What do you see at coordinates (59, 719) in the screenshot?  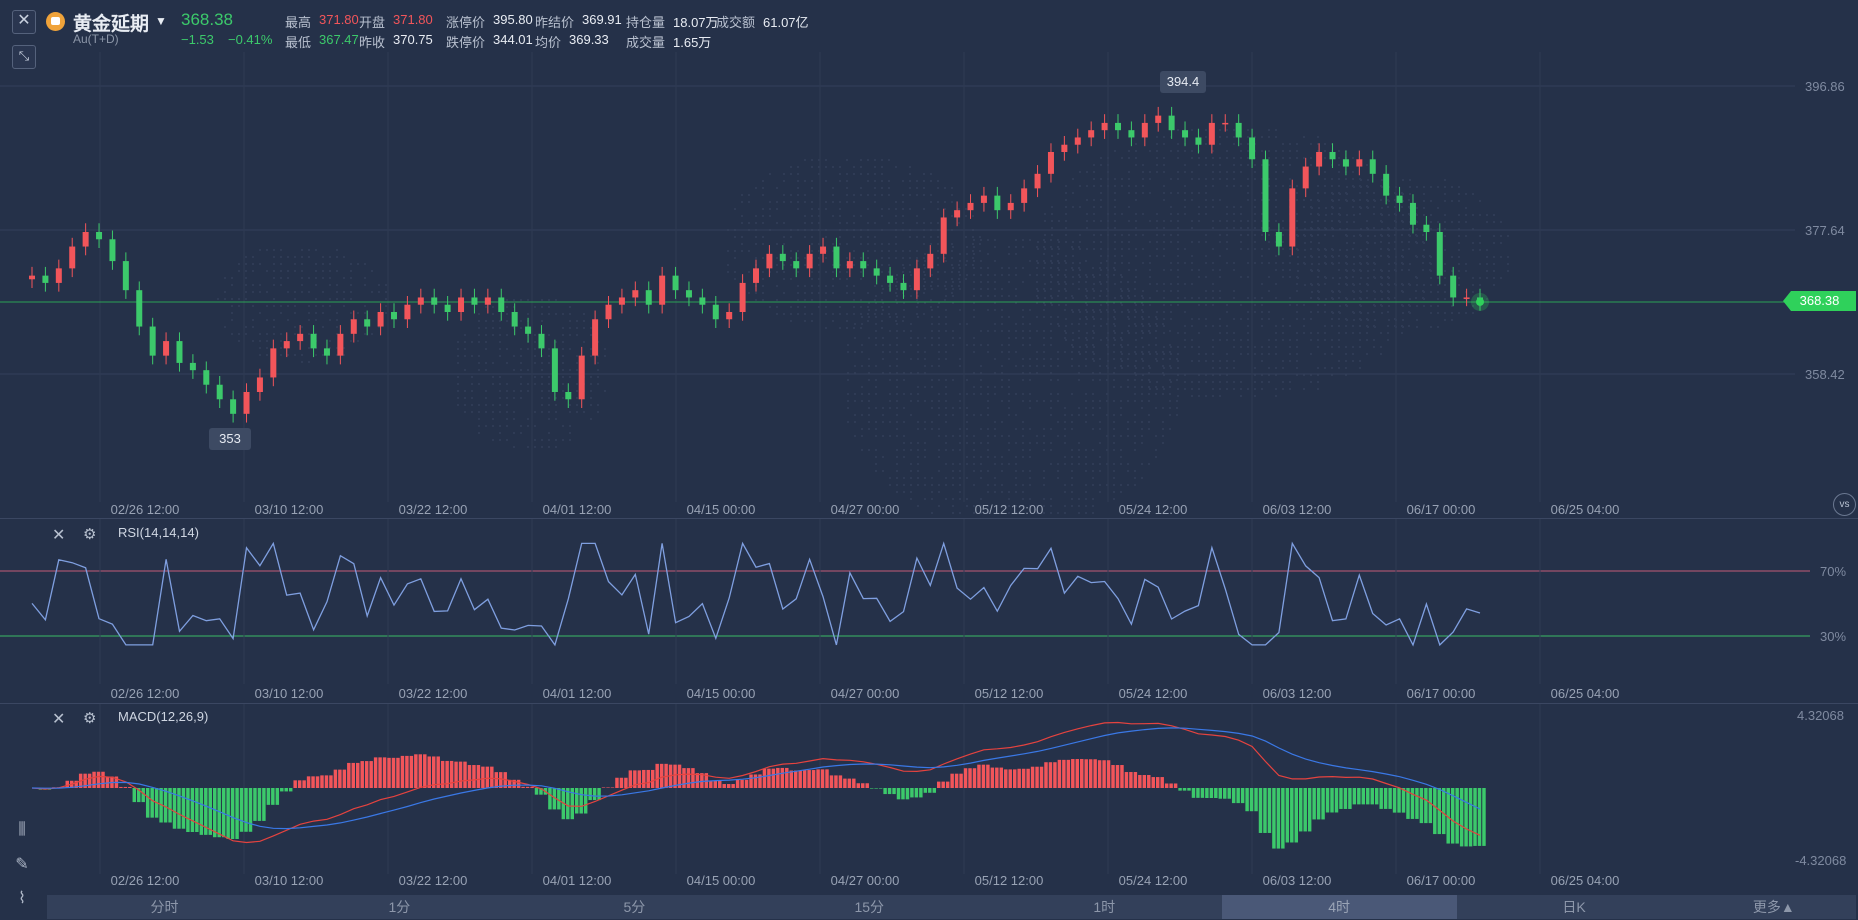 I see `macd-close-icon: ✕` at bounding box center [59, 719].